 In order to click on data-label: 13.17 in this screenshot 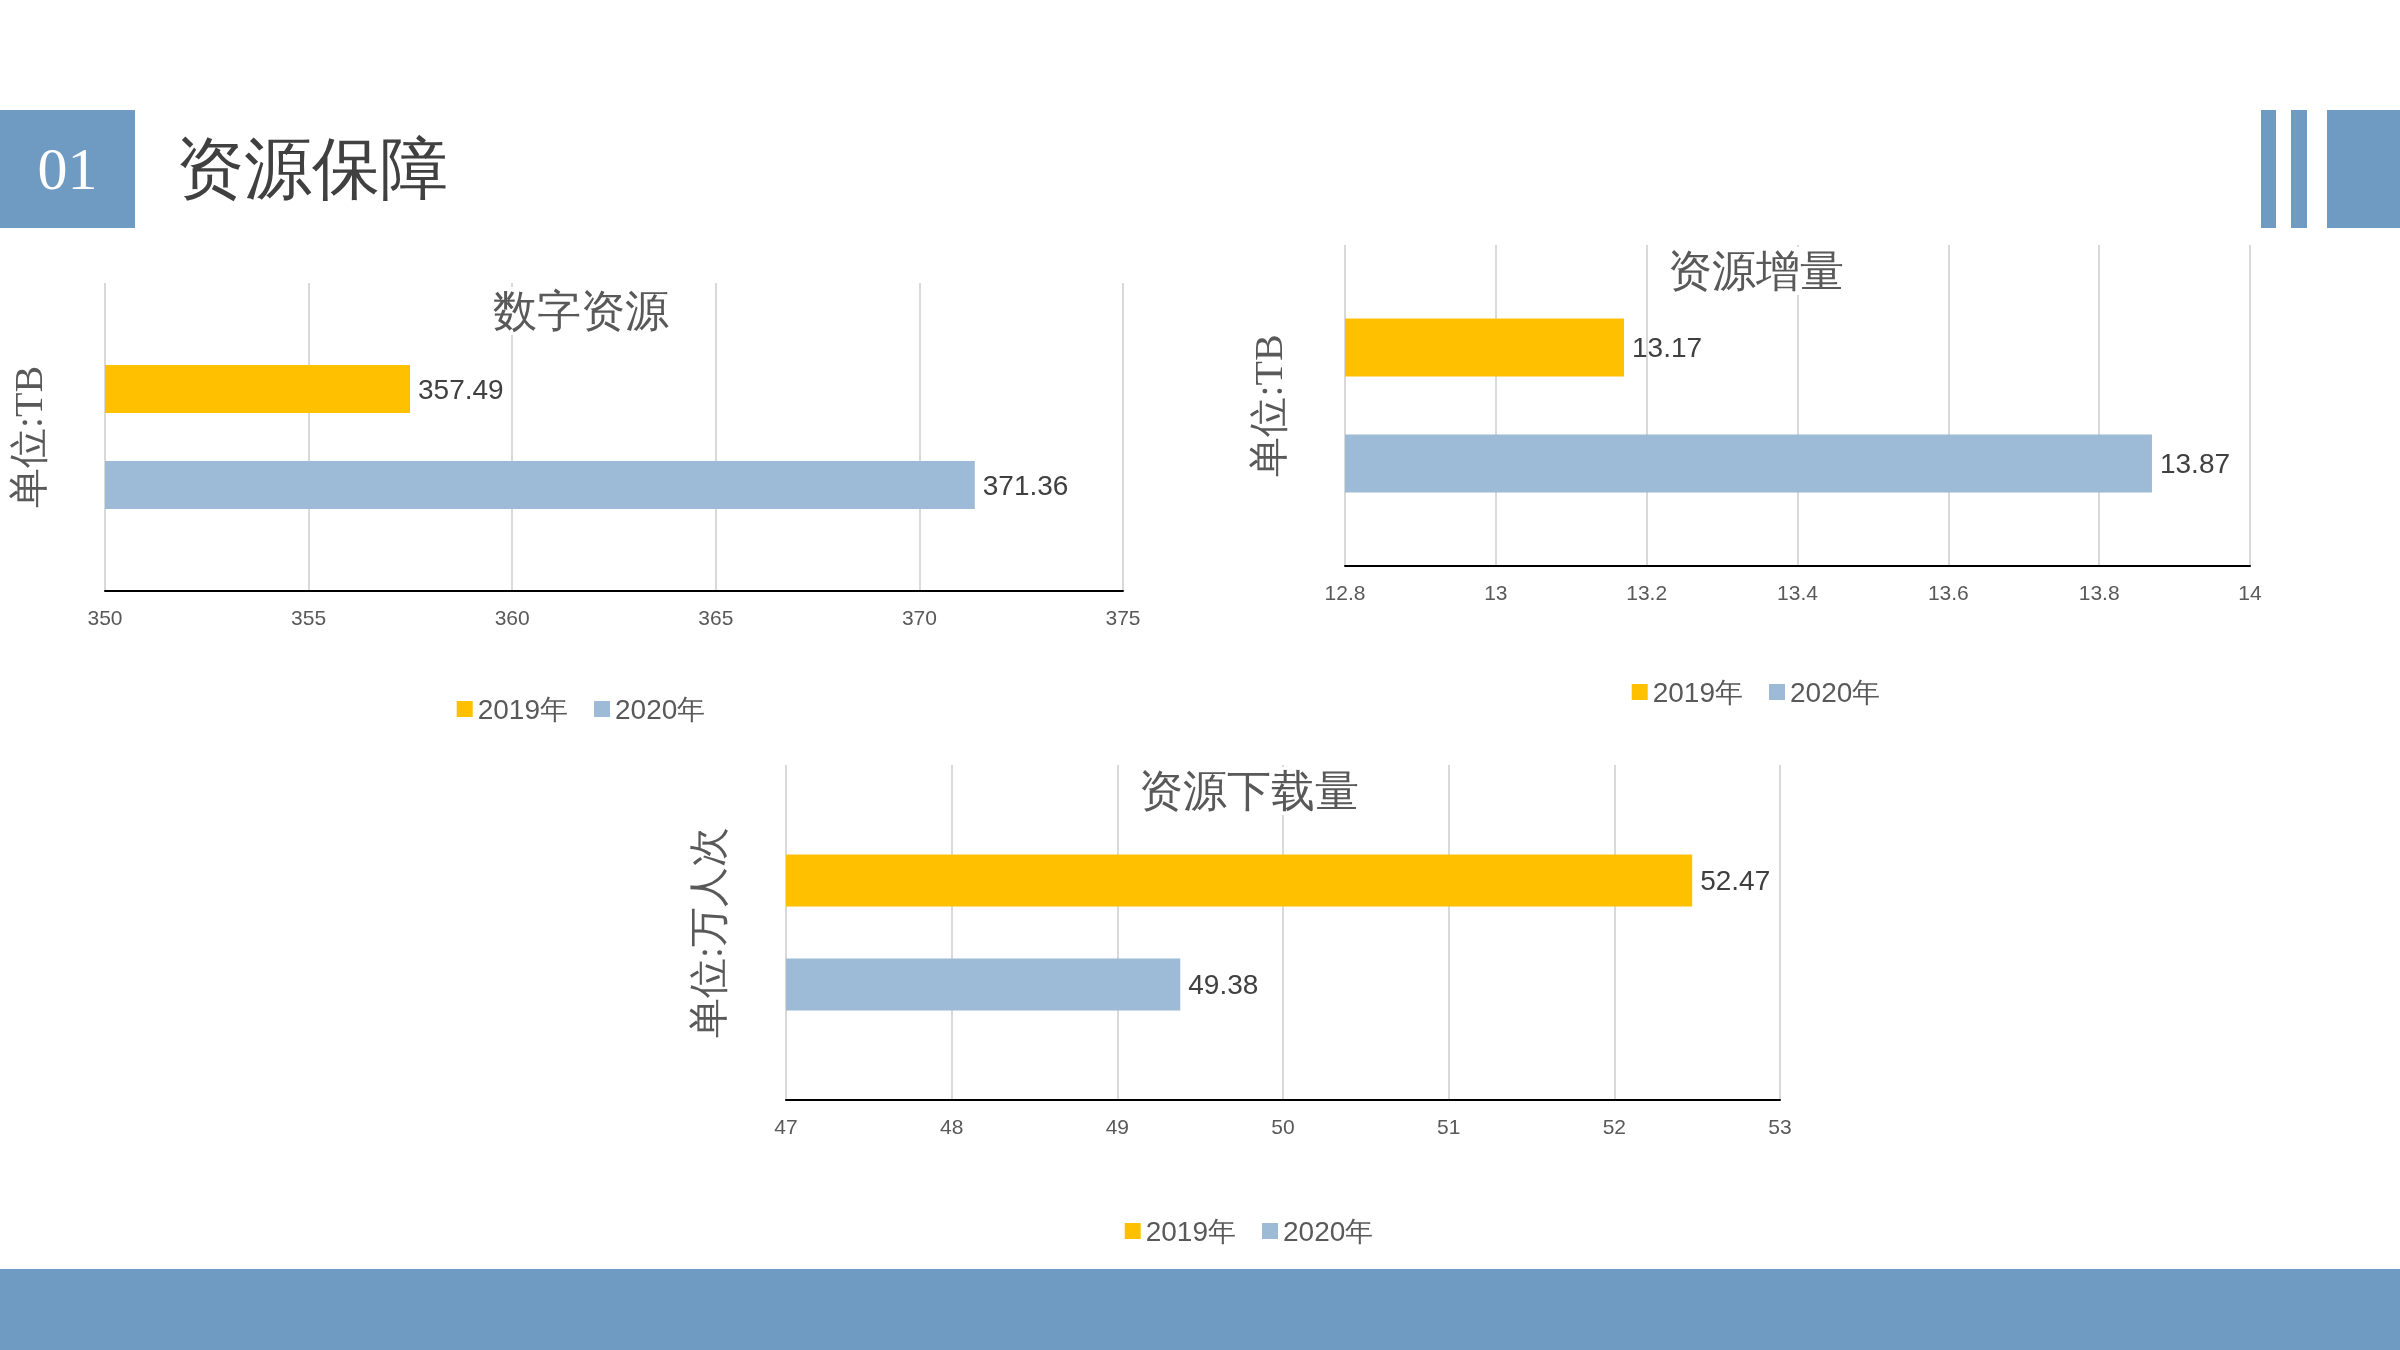, I will do `click(1667, 347)`.